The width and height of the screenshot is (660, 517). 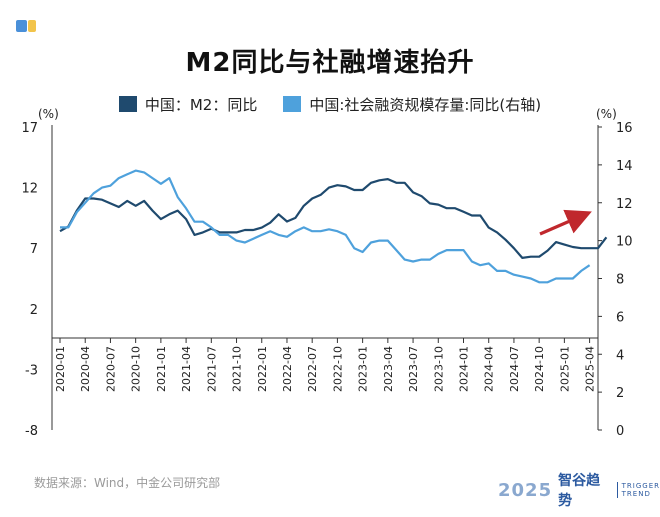 I want to click on legend-swatch-m2, so click(x=127, y=104).